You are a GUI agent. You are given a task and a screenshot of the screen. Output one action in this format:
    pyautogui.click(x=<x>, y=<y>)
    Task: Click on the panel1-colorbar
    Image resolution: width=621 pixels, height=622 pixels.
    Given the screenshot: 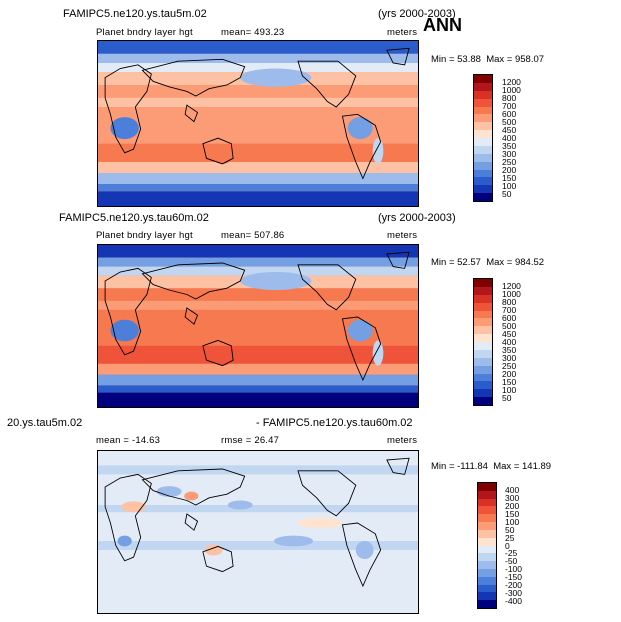 What is the action you would take?
    pyautogui.click(x=483, y=138)
    